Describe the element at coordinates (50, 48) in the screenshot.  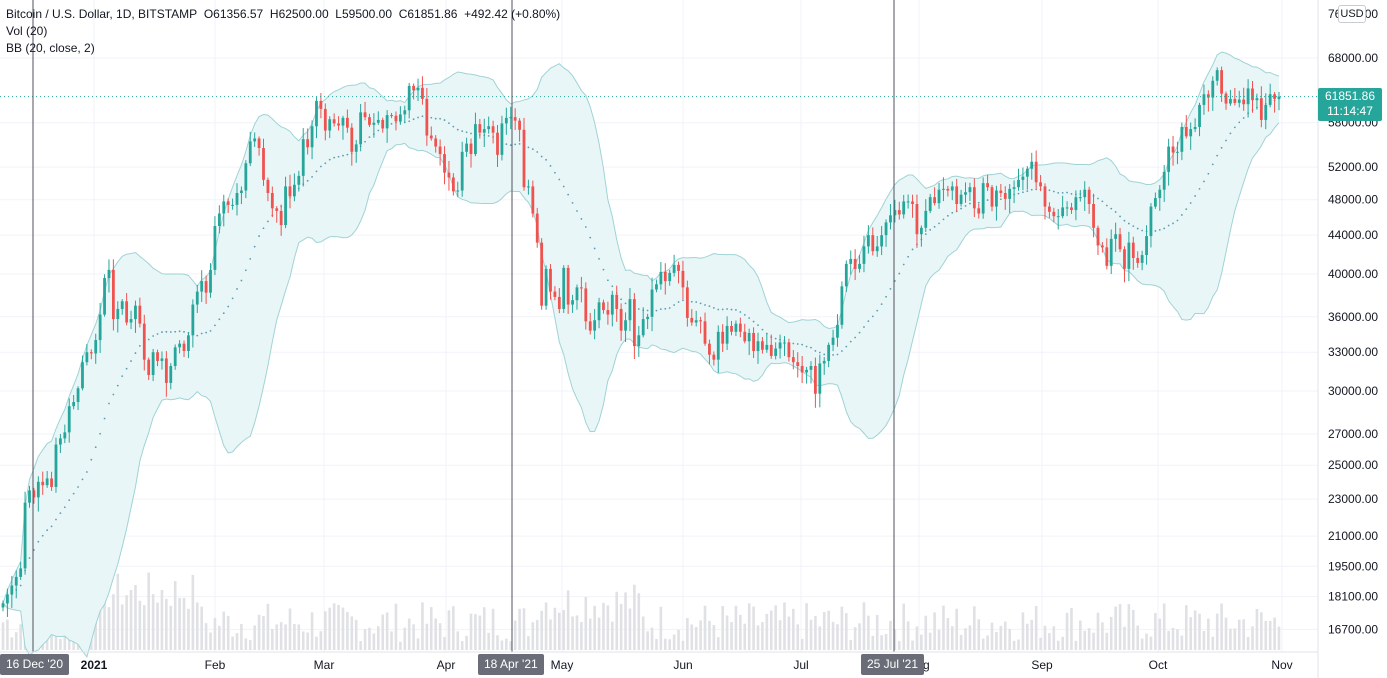
I see `legend-bb-indicator: BB (20, close, 2)` at that location.